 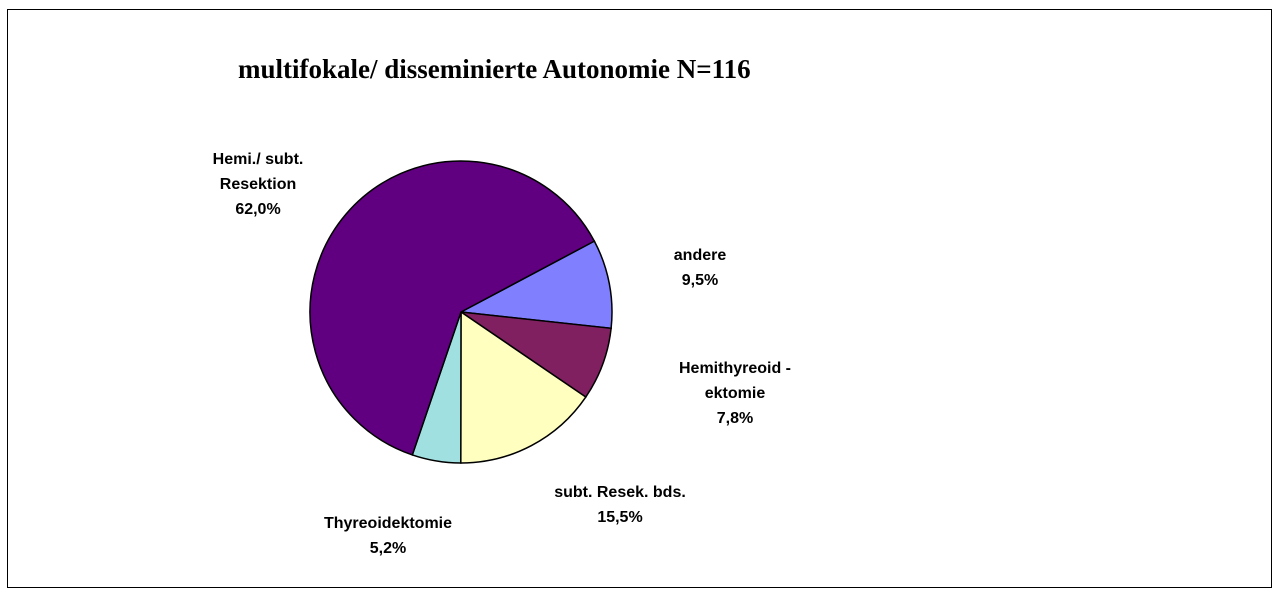 I want to click on slice-label-value: 9,5%, so click(x=700, y=280).